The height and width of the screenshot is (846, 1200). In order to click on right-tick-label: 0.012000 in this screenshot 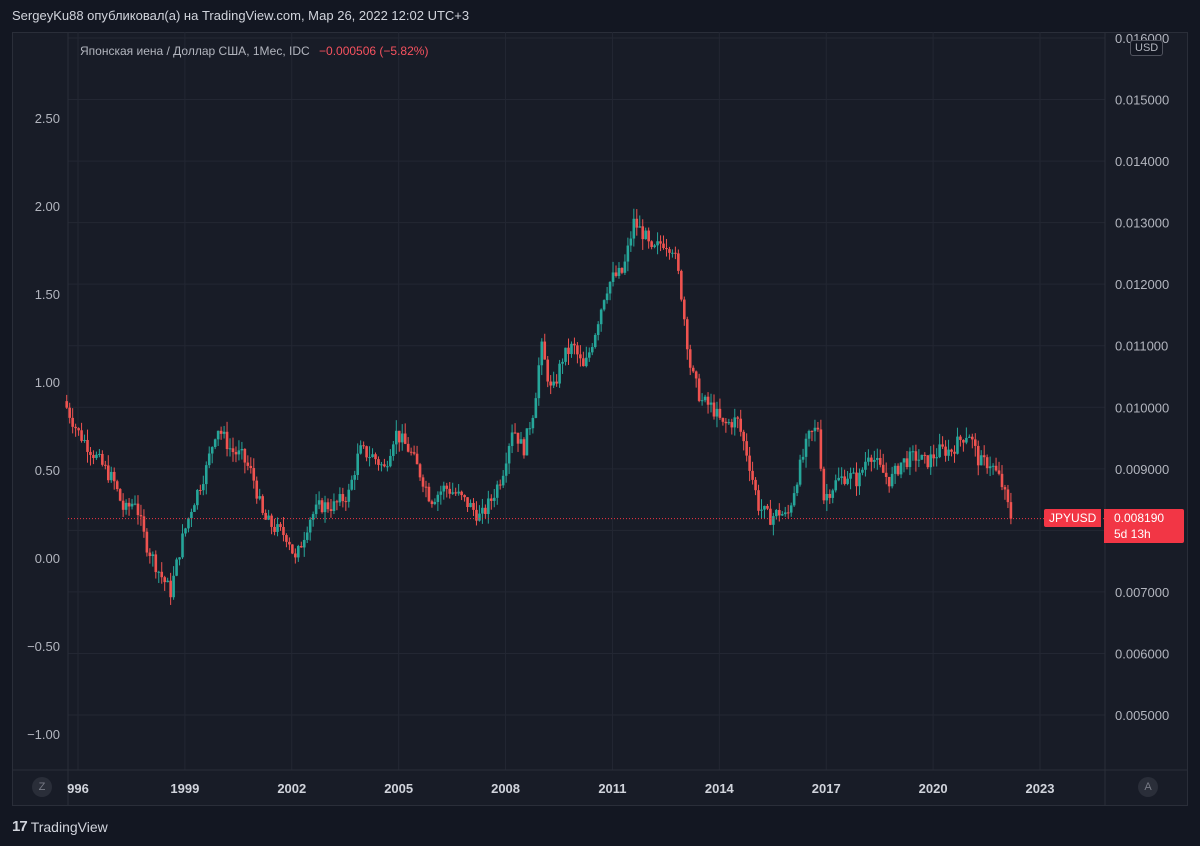, I will do `click(1142, 284)`.